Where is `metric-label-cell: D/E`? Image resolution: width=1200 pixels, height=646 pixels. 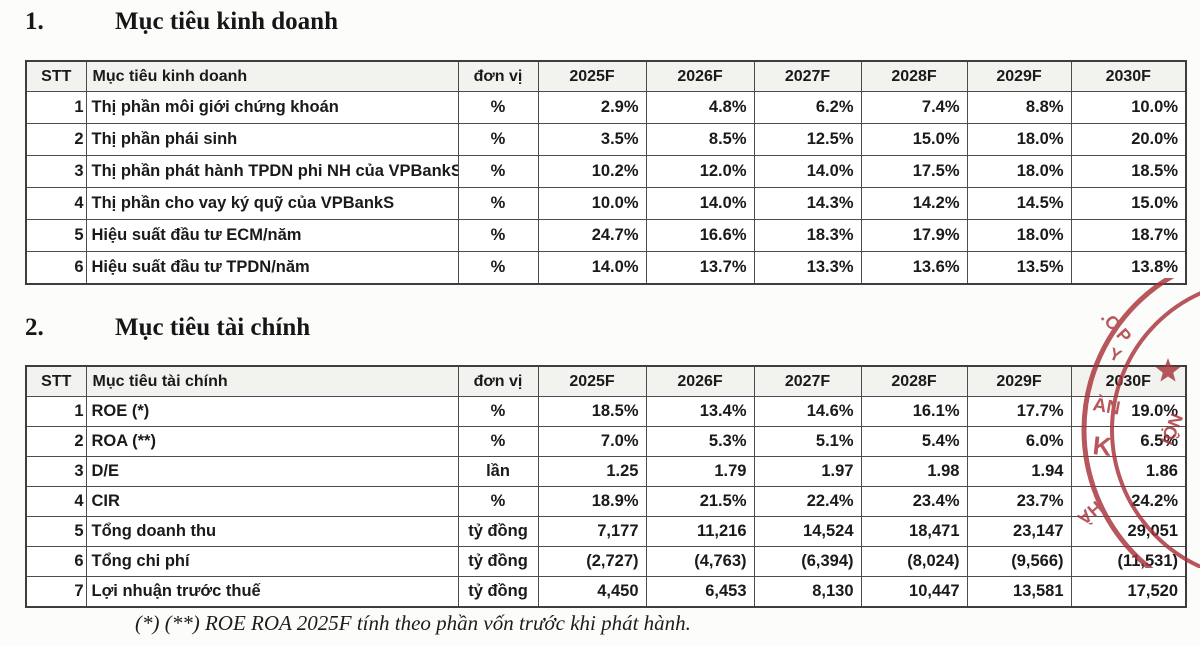 metric-label-cell: D/E is located at coordinates (272, 471).